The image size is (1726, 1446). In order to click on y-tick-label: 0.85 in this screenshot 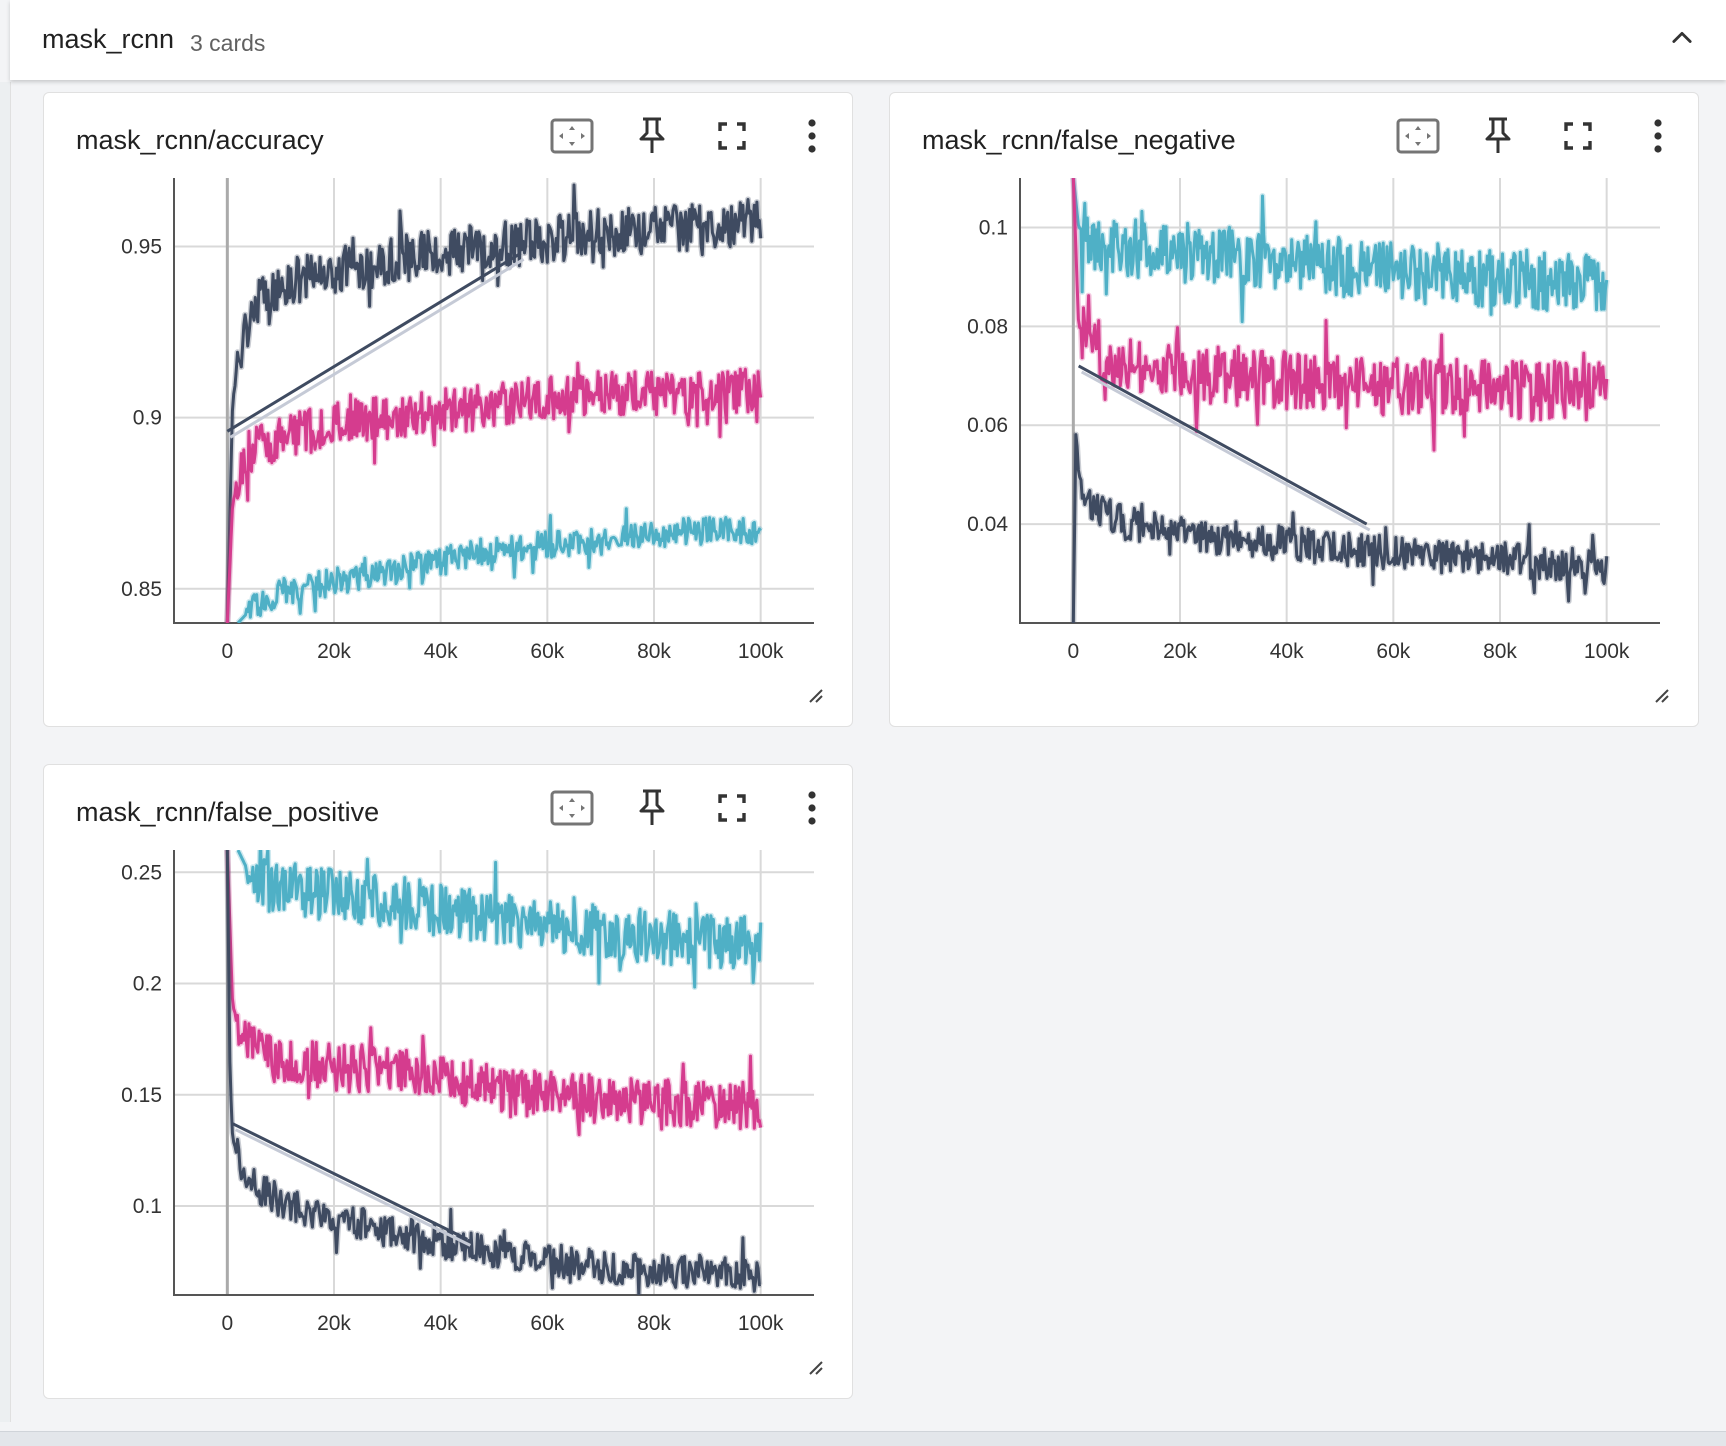, I will do `click(141, 589)`.